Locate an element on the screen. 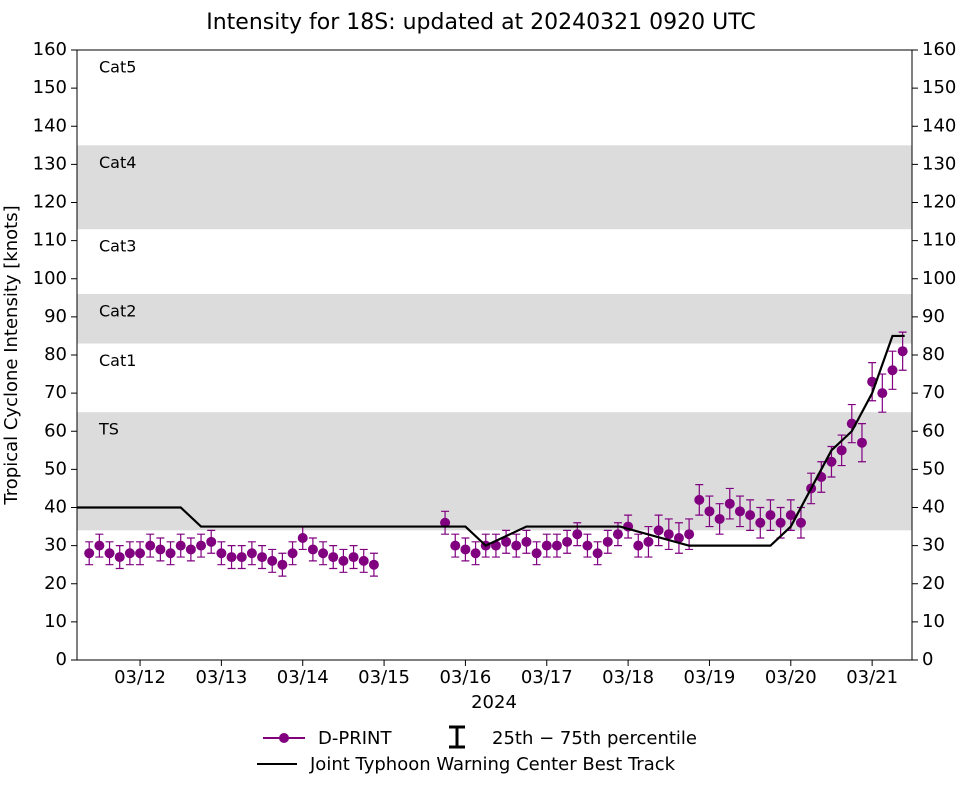 The width and height of the screenshot is (962, 789). y2-tick-label: 150 is located at coordinates (939, 87).